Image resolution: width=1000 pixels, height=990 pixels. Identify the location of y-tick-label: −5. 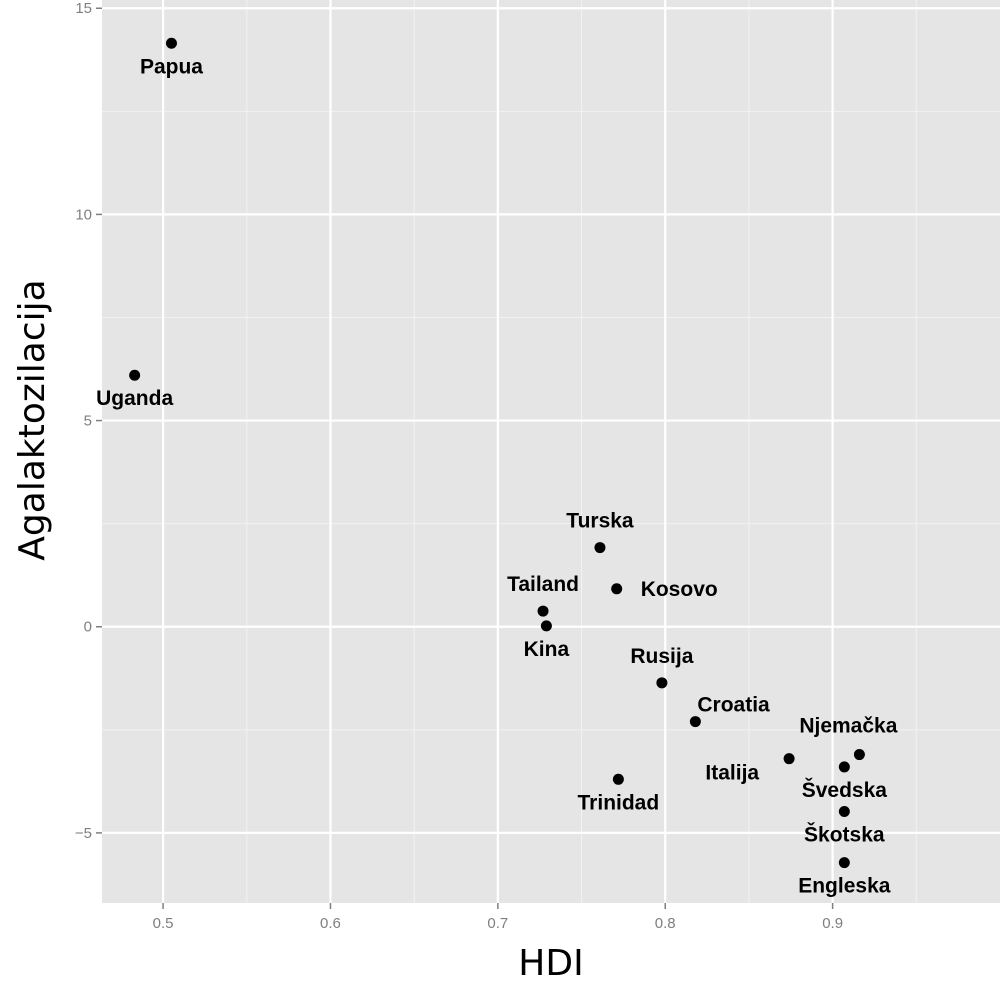
(83, 833).